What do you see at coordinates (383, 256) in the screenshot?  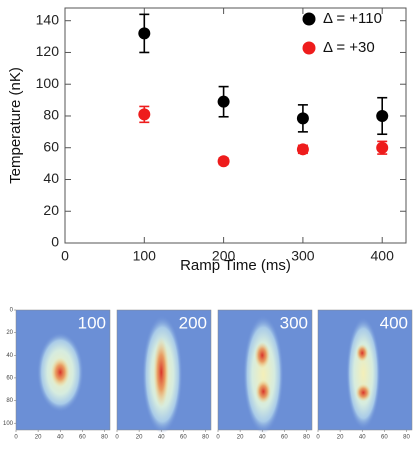 I see `x-tick-label: 400` at bounding box center [383, 256].